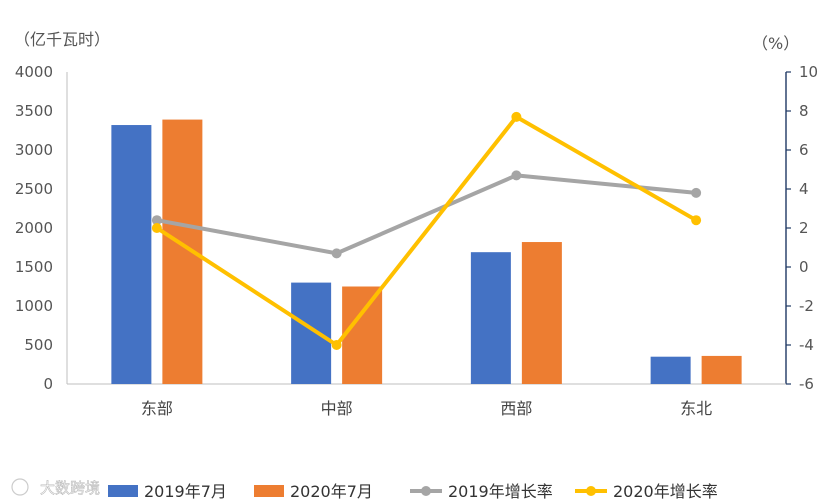  Describe the element at coordinates (804, 111) in the screenshot. I see `right-tick-label: 8` at that location.